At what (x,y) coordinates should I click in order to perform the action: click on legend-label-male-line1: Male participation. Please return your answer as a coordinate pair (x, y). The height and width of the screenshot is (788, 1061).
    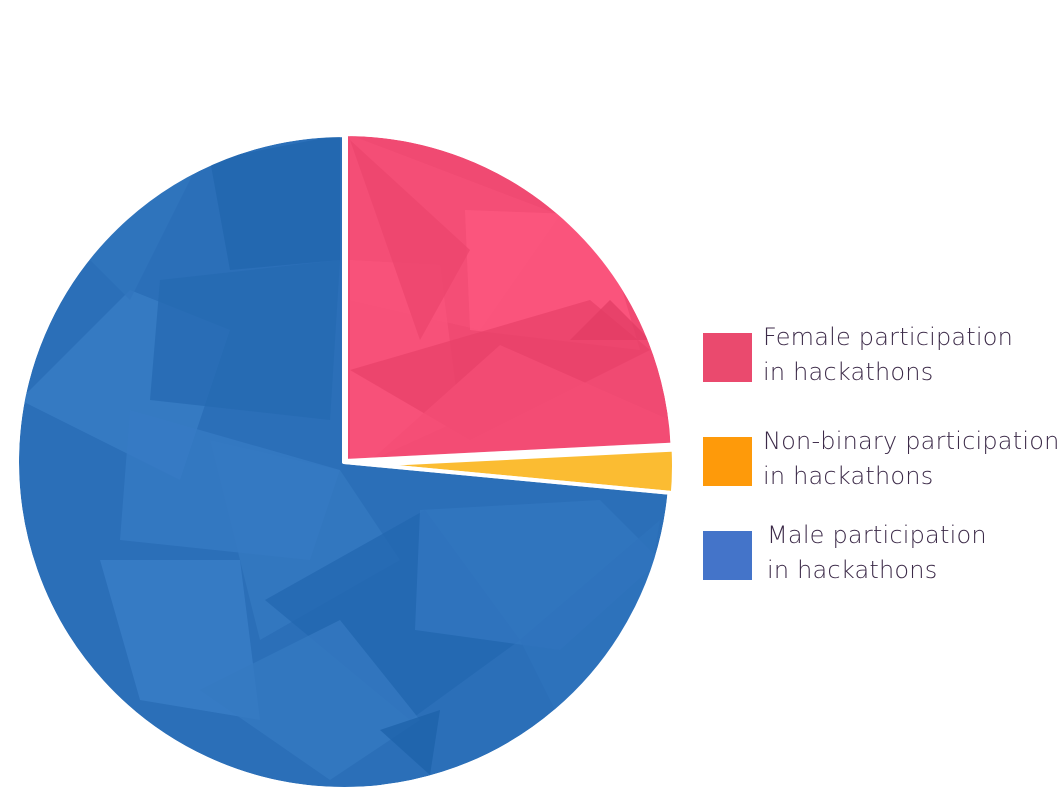
    Looking at the image, I should click on (877, 535).